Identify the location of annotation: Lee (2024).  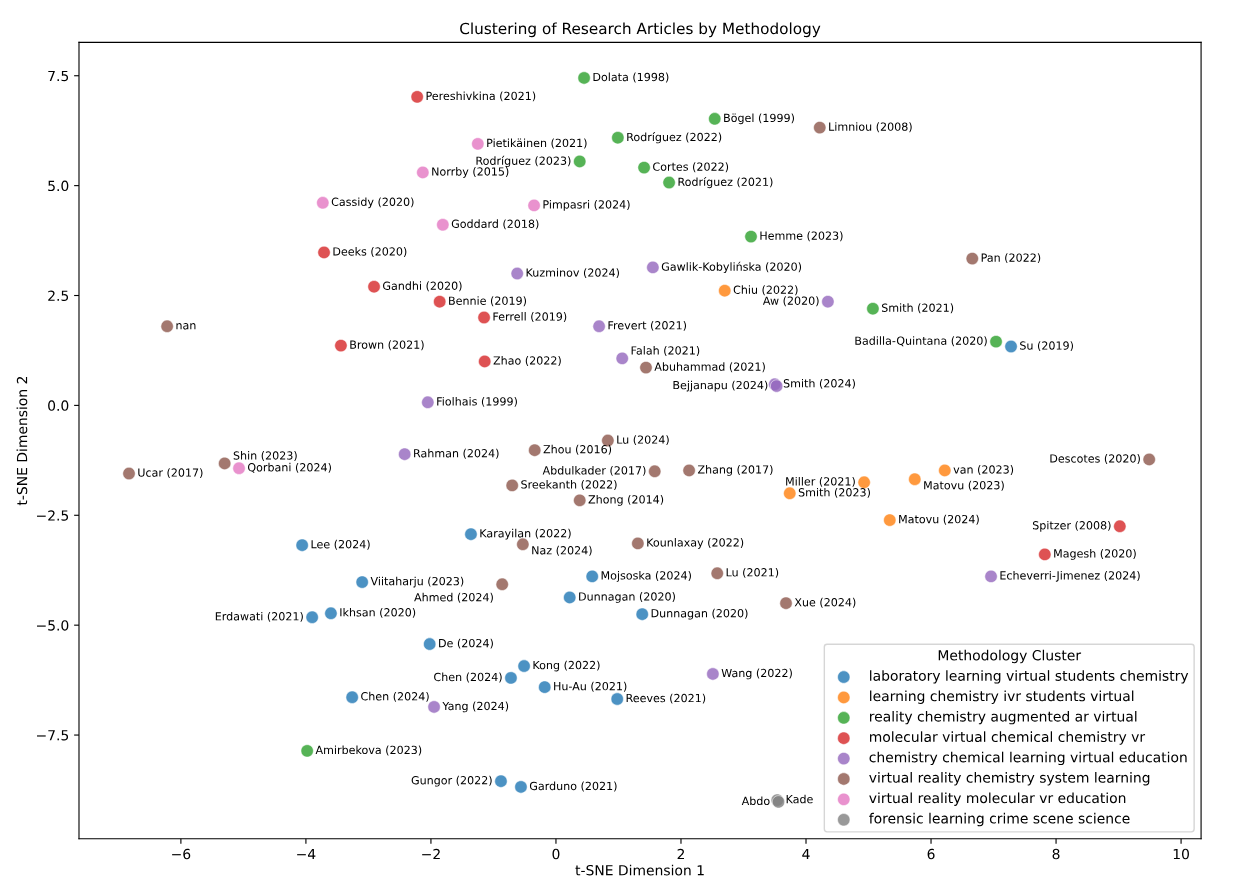
(340, 544).